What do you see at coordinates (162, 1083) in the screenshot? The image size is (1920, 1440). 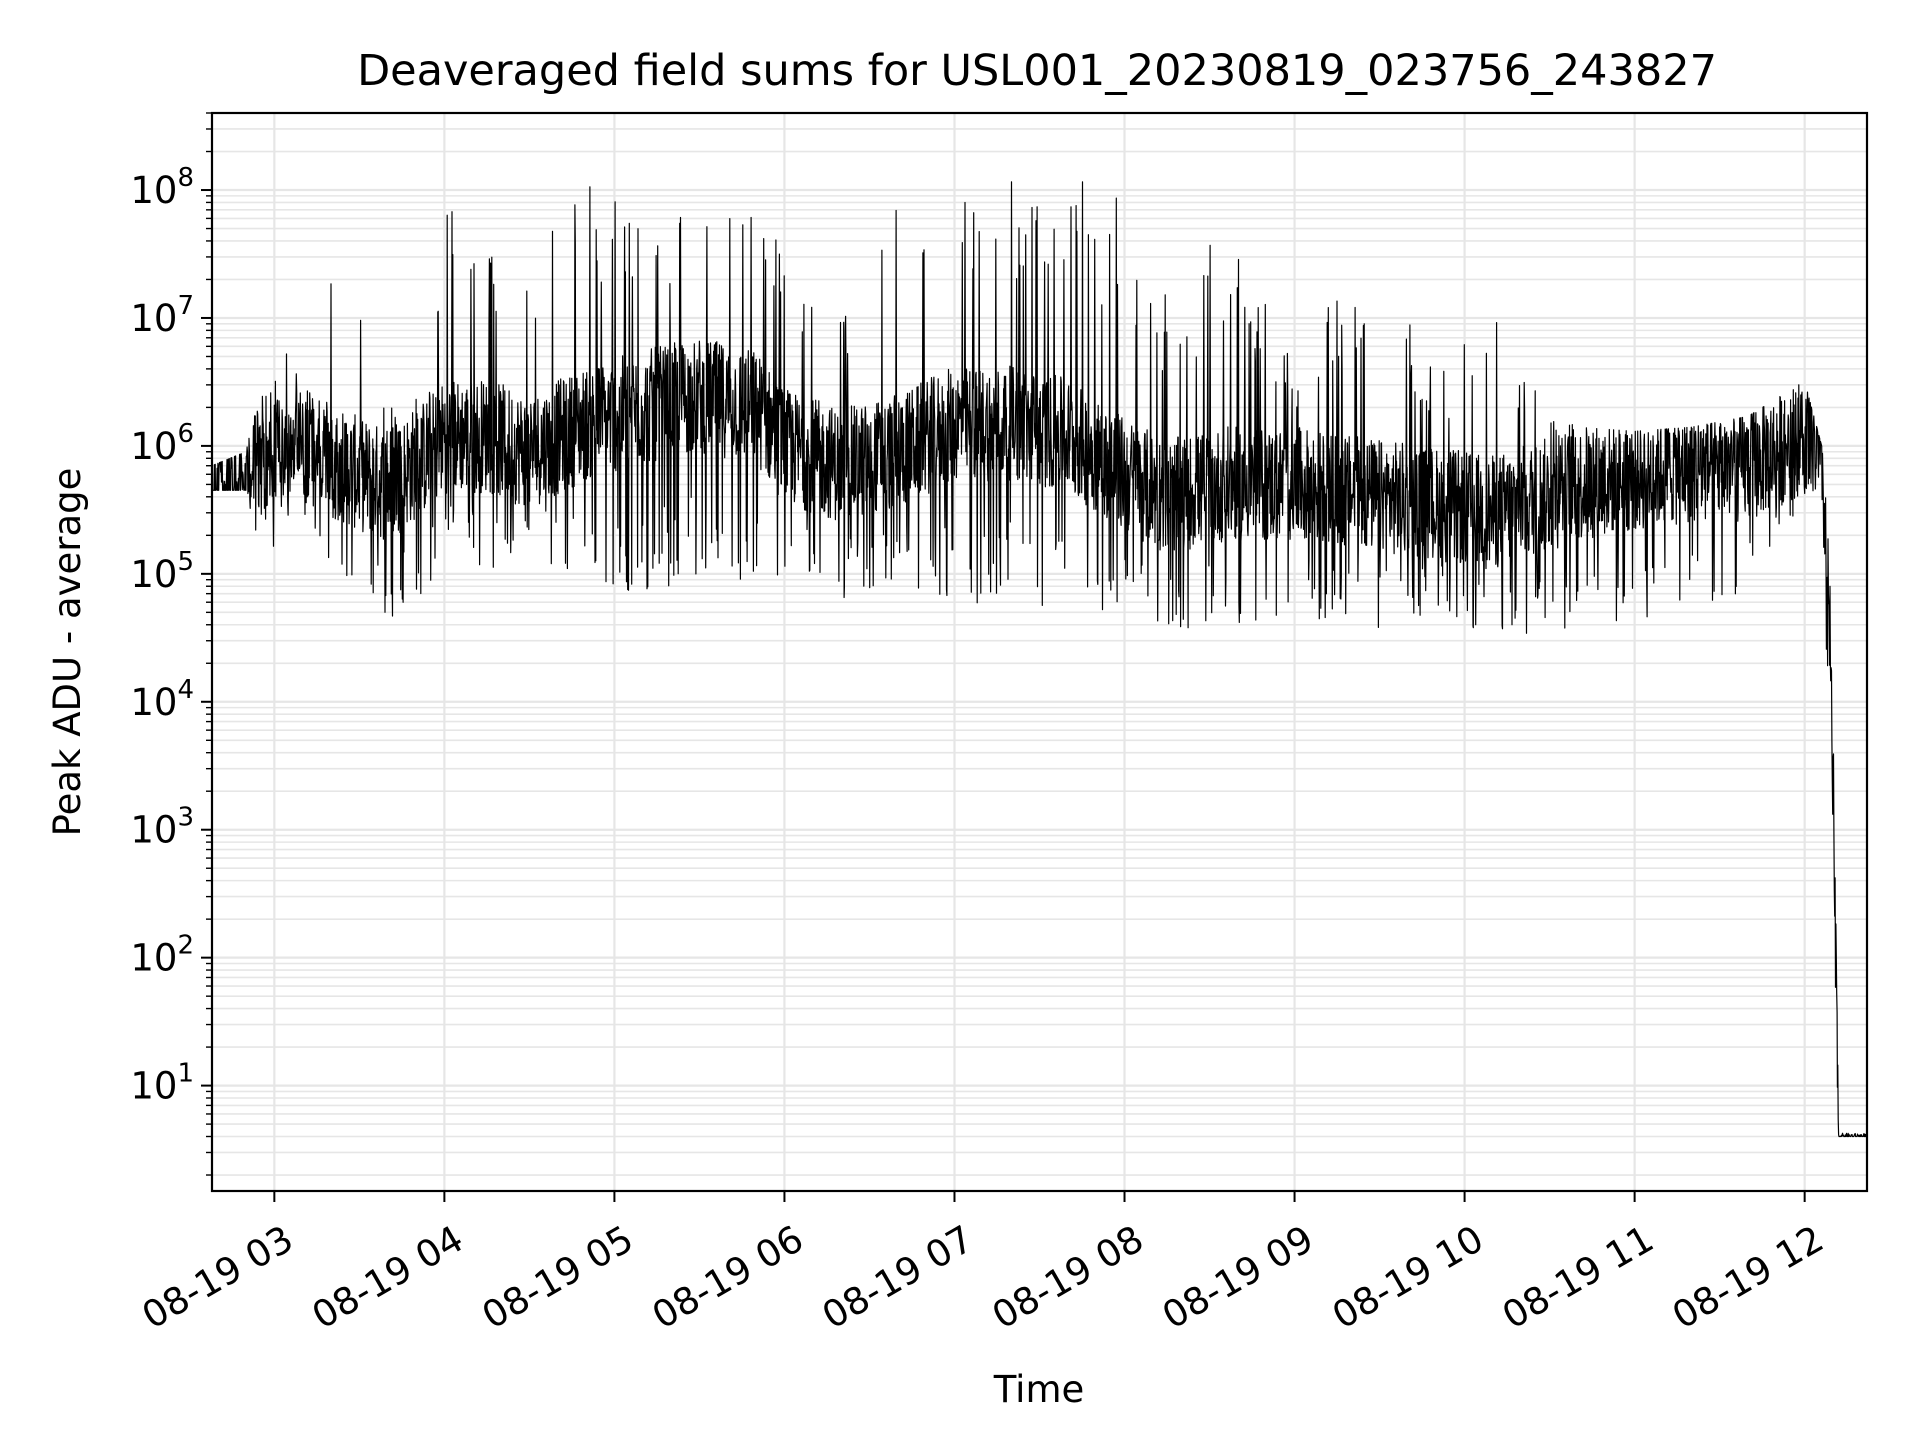 I see `y-tick-label: 10¹` at bounding box center [162, 1083].